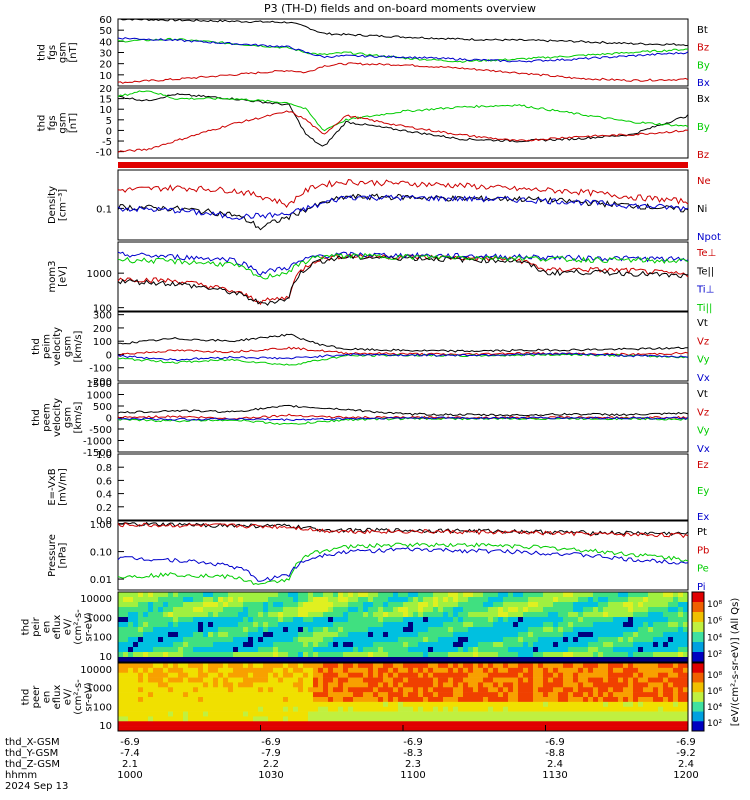 This screenshot has width=750, height=800. What do you see at coordinates (714, 605) in the screenshot?
I see `colorbar-tick-label: 10⁸` at bounding box center [714, 605].